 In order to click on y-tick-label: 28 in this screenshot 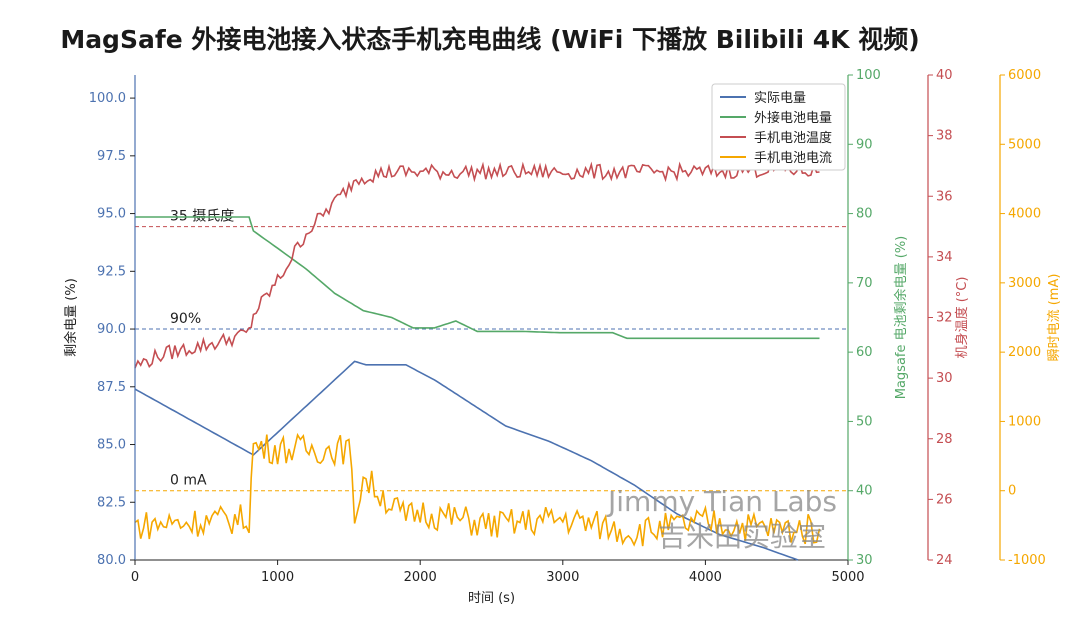, I will do `click(944, 439)`.